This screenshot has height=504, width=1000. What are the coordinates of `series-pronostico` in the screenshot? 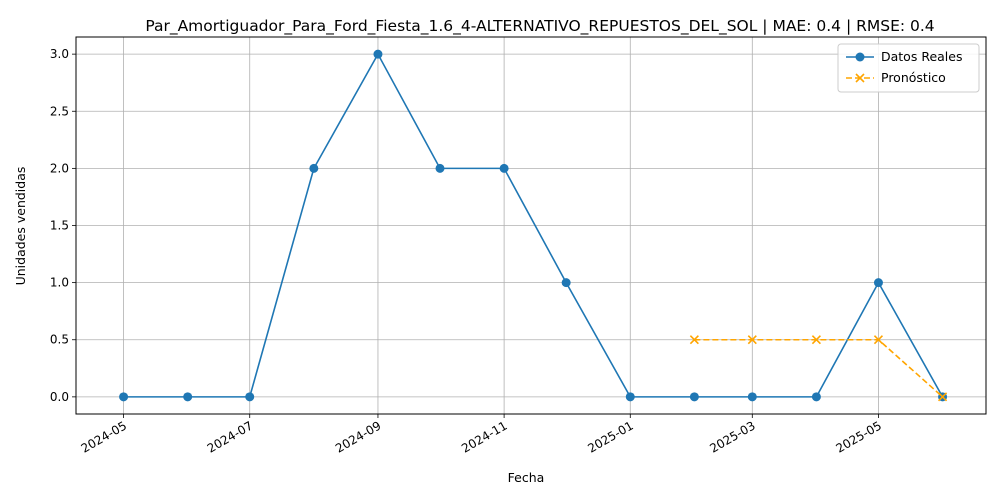 It's located at (818, 368).